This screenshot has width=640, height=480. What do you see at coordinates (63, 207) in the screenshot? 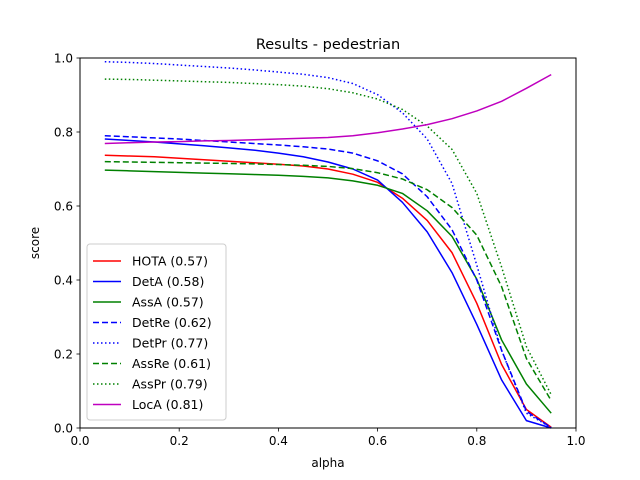
I see `y-tick-label: 0.6` at bounding box center [63, 207].